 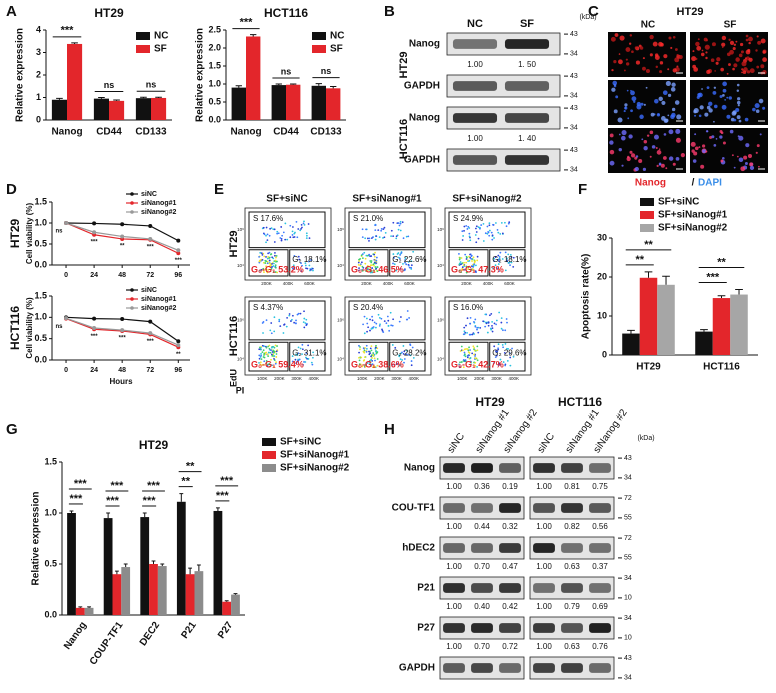 I want to click on y-tick-label: 2.0, so click(x=214, y=47).